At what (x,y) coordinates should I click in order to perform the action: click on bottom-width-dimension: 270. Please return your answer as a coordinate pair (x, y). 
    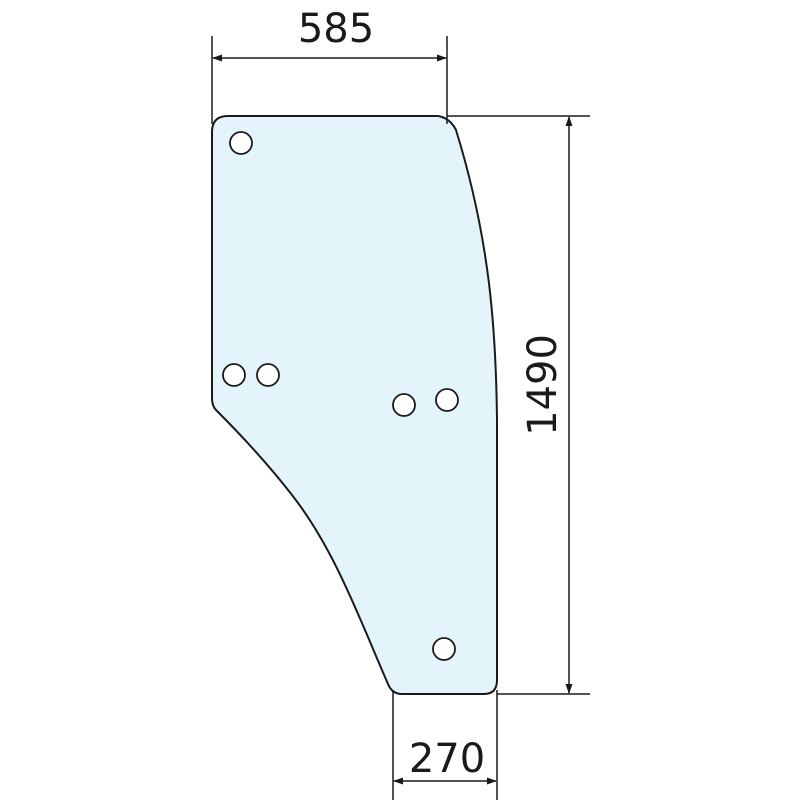
    Looking at the image, I should click on (445, 745).